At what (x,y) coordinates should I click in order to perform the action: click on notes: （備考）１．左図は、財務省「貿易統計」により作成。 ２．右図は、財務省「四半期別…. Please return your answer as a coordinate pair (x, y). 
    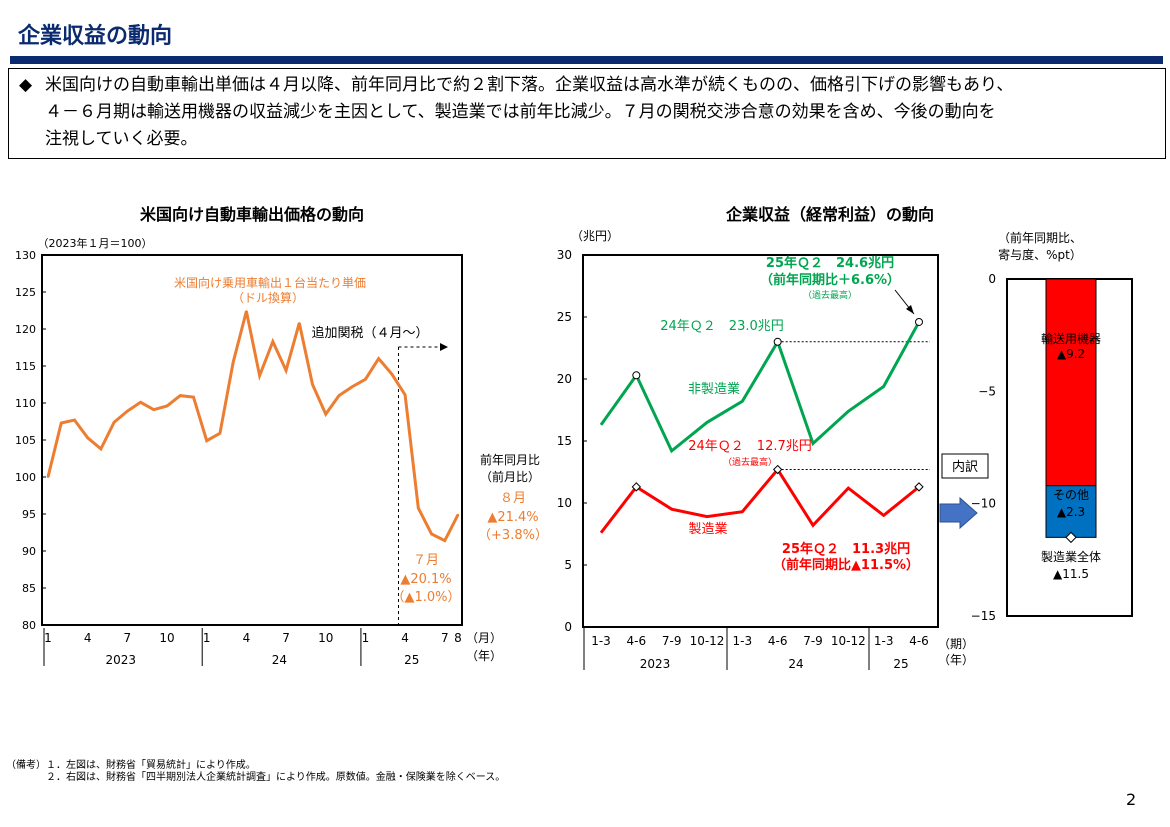
    Looking at the image, I should click on (255, 772).